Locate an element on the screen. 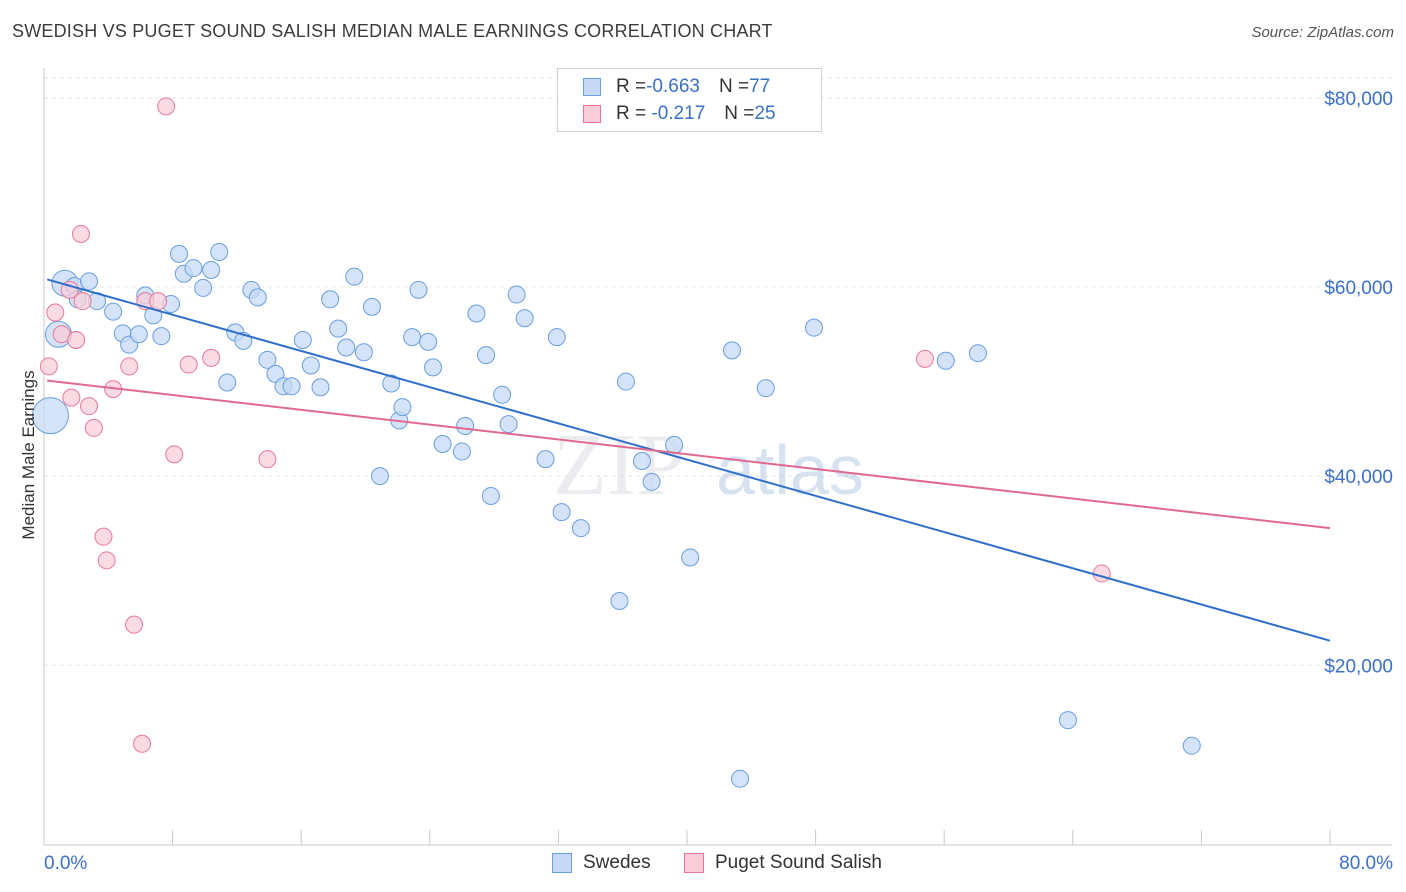 This screenshot has width=1406, height=892. legend-label-swedes: Swedes is located at coordinates (617, 862).